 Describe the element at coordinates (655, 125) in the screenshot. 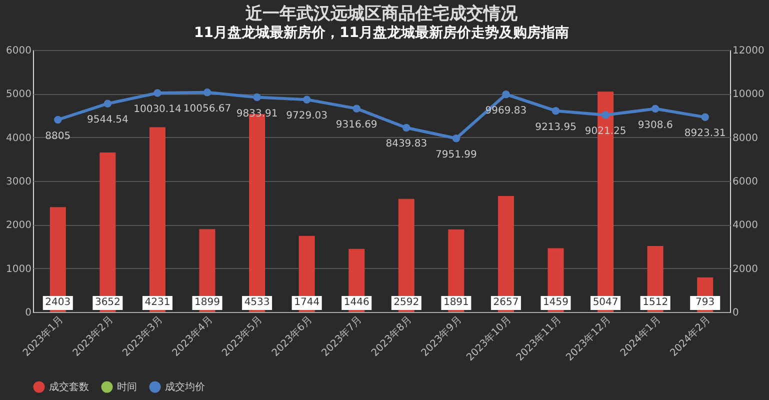

I see `data-label: 9308.6` at that location.